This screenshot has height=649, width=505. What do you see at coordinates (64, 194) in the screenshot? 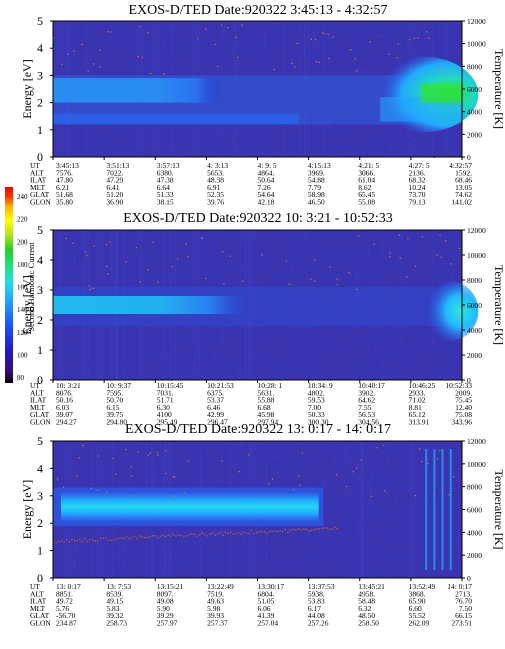
I see `orbit-cell: 51.68` at bounding box center [64, 194].